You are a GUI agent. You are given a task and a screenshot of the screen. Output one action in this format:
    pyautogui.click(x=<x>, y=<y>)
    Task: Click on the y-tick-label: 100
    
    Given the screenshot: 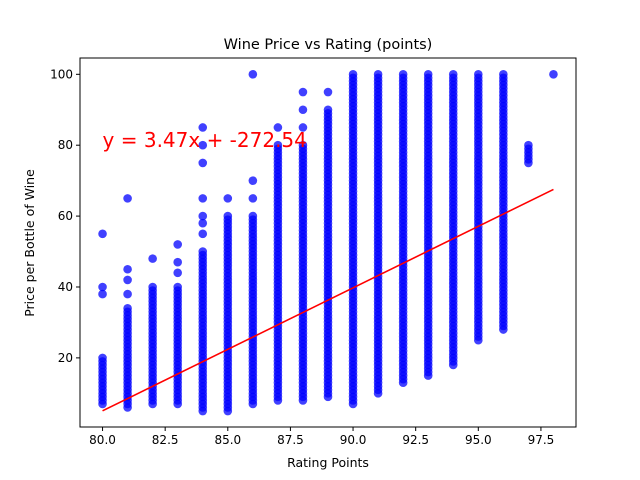 What is the action you would take?
    pyautogui.click(x=61, y=74)
    